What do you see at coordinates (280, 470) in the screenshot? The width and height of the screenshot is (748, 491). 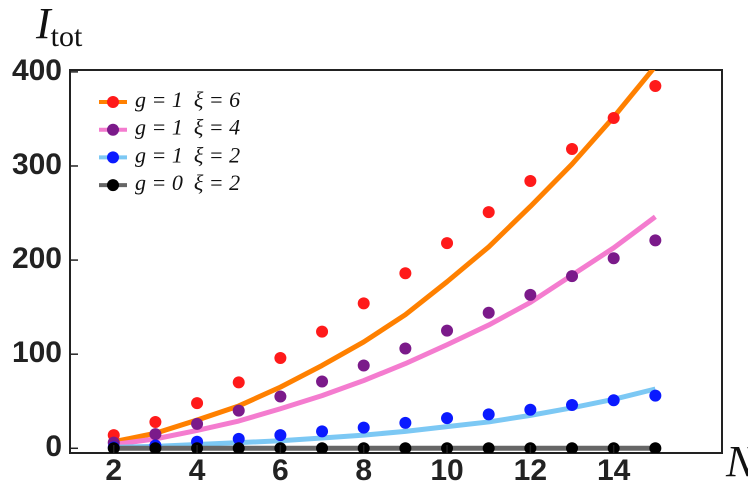 I see `x-tick-label: 6` at bounding box center [280, 470].